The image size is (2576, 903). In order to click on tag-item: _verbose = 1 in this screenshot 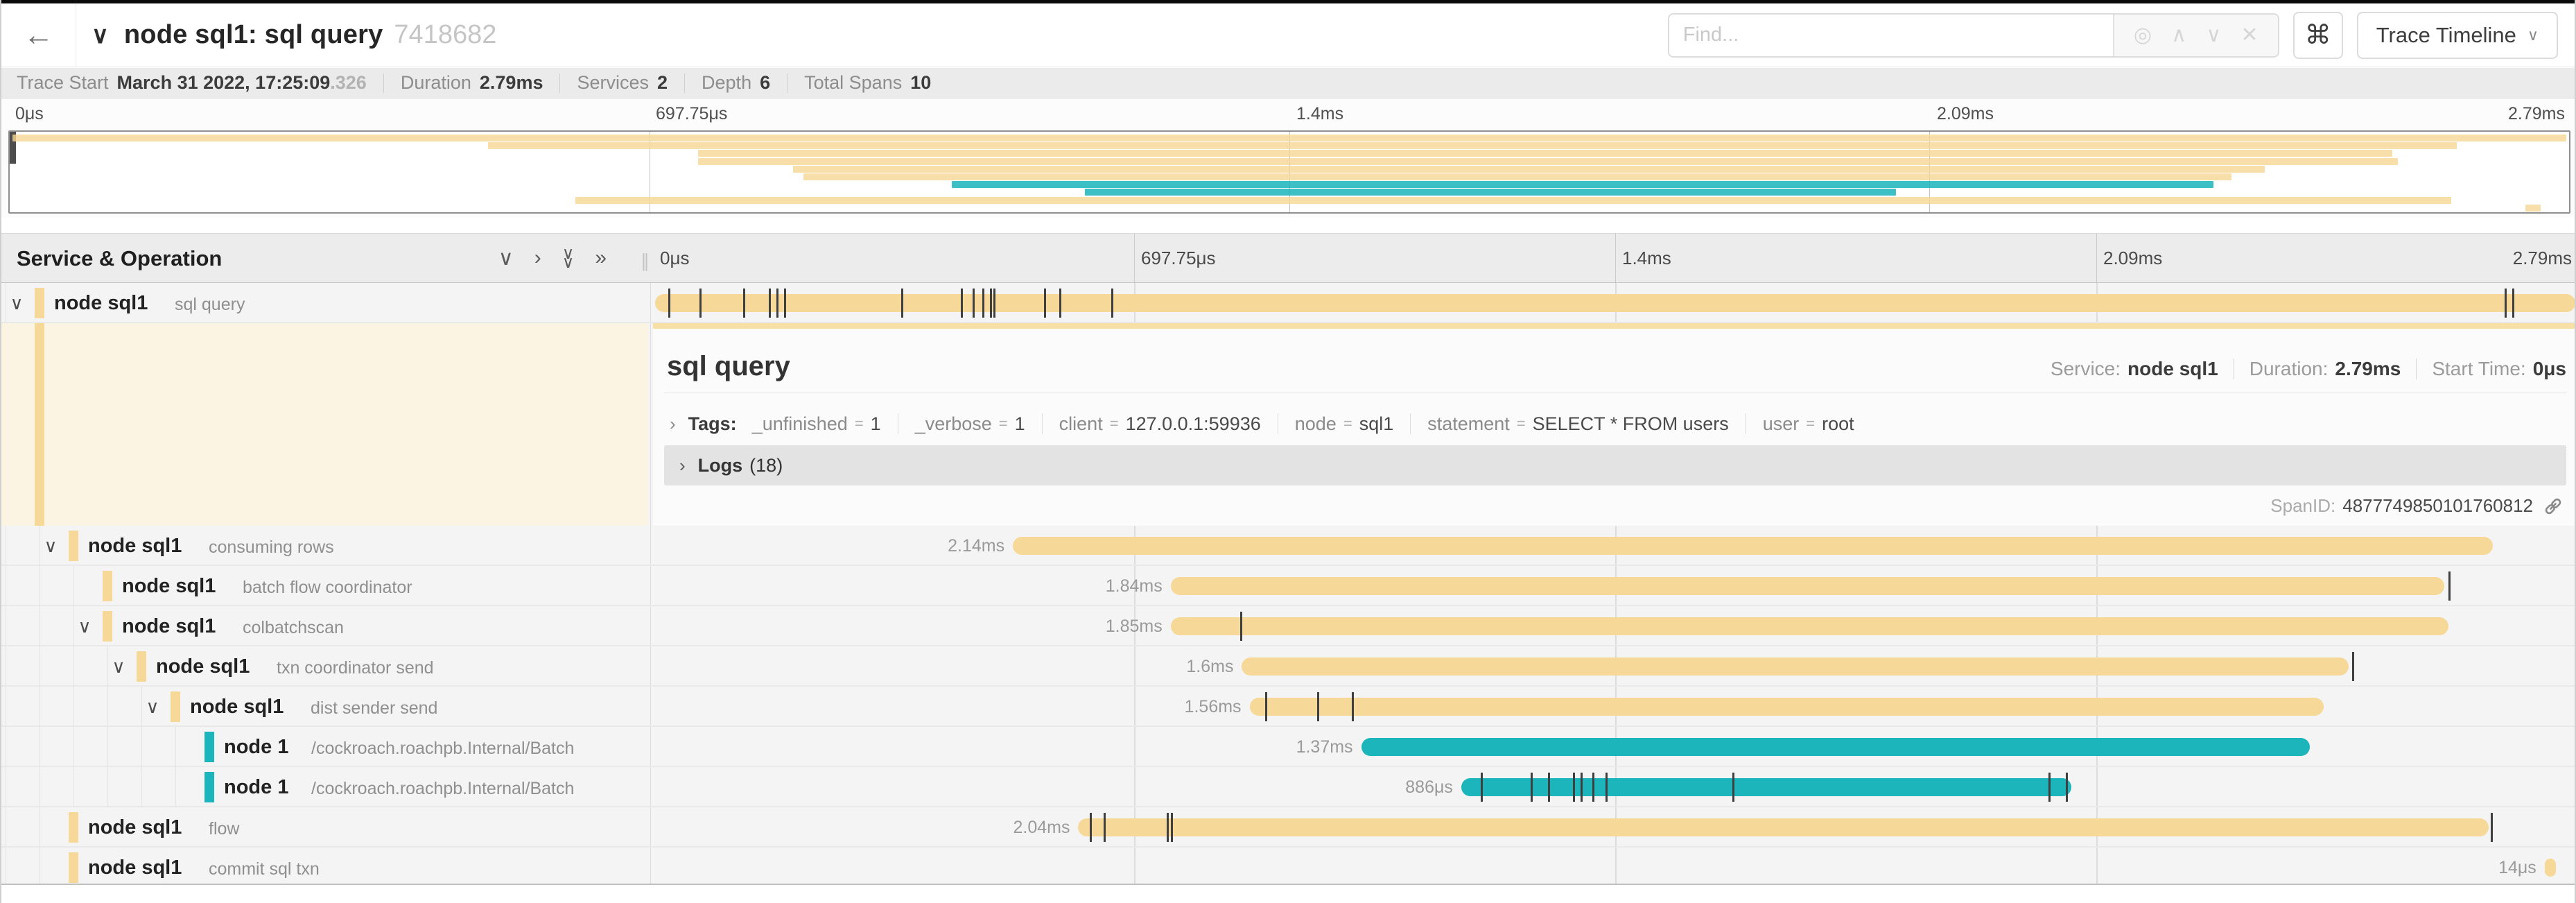, I will do `click(970, 424)`.